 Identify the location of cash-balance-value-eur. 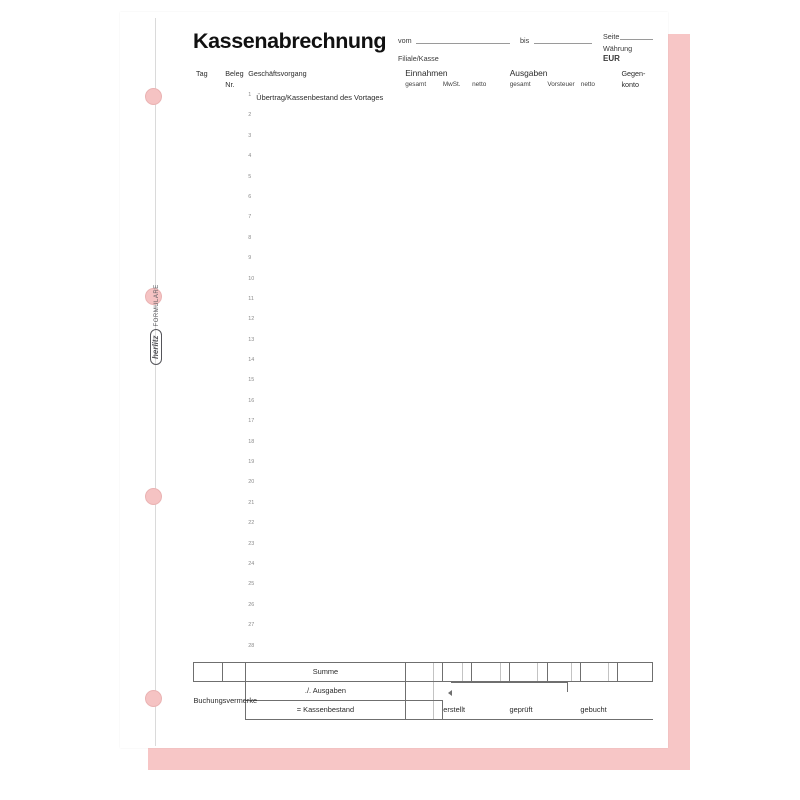
(419, 710).